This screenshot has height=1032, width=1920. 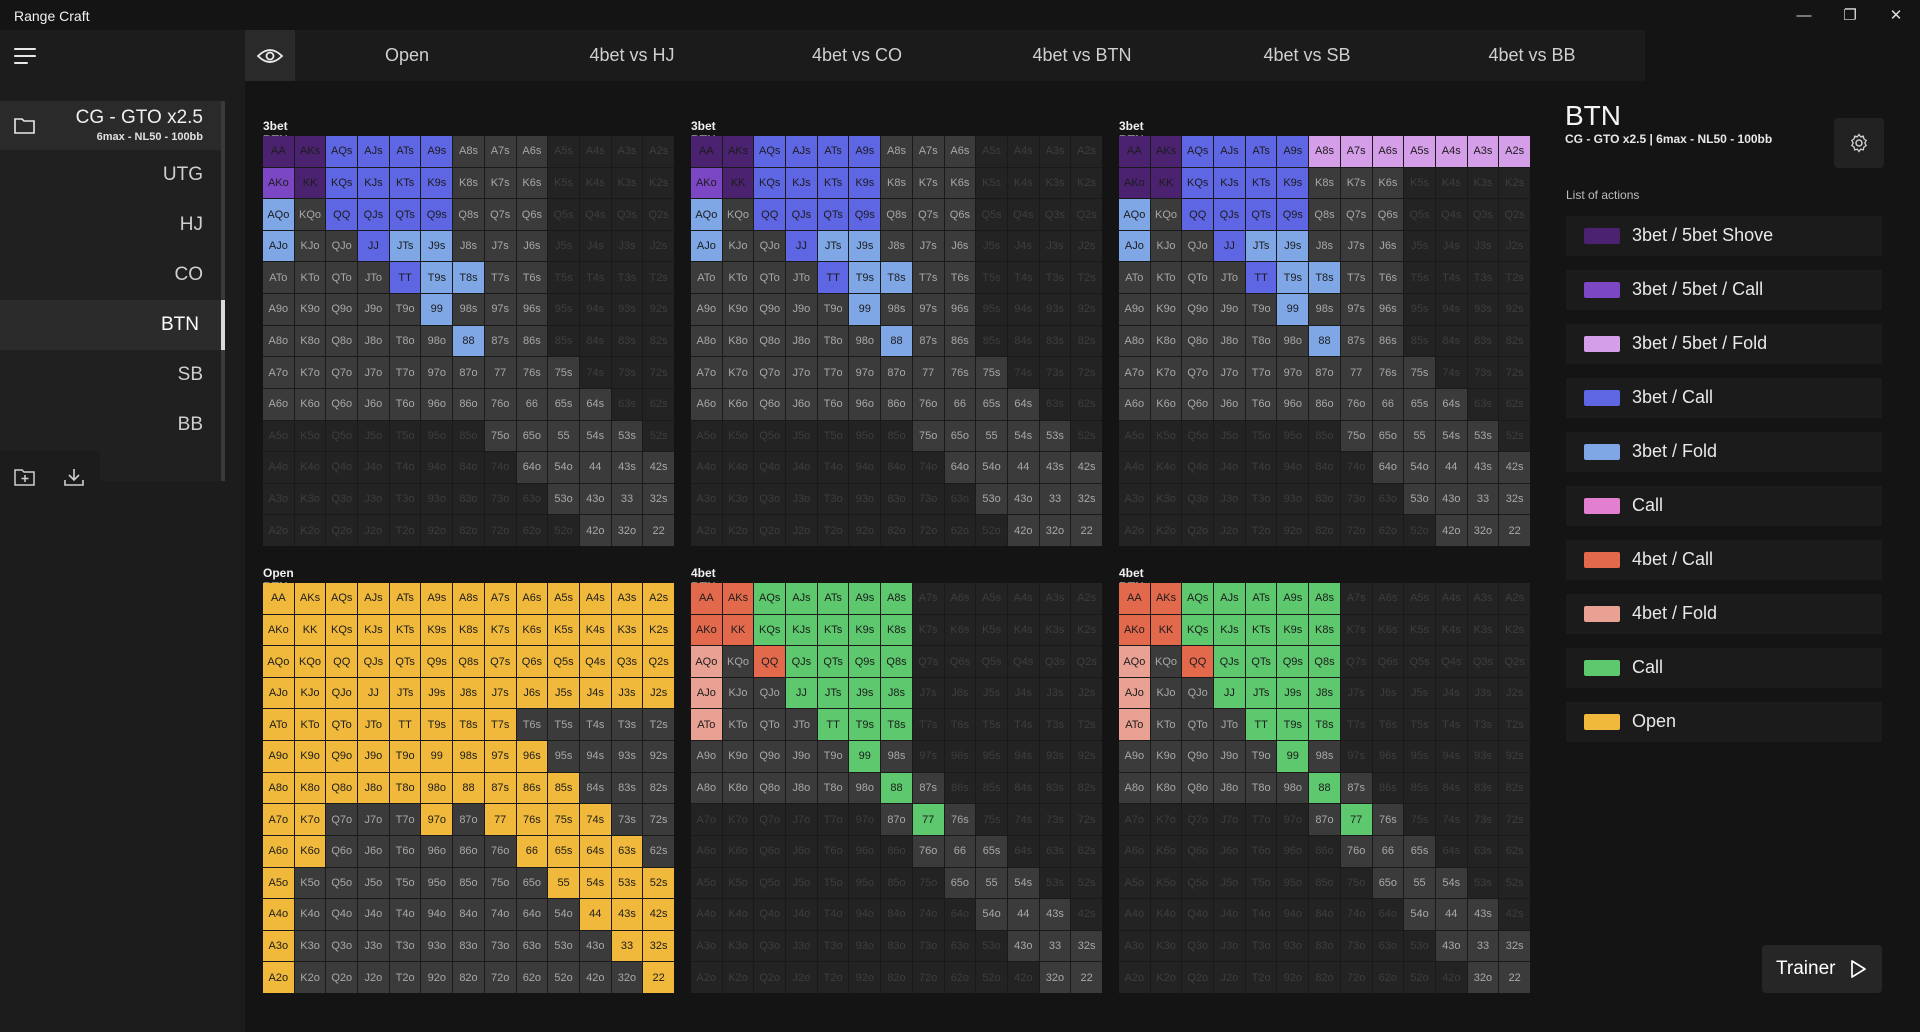 What do you see at coordinates (342, 436) in the screenshot?
I see `hand-cell: Q5o` at bounding box center [342, 436].